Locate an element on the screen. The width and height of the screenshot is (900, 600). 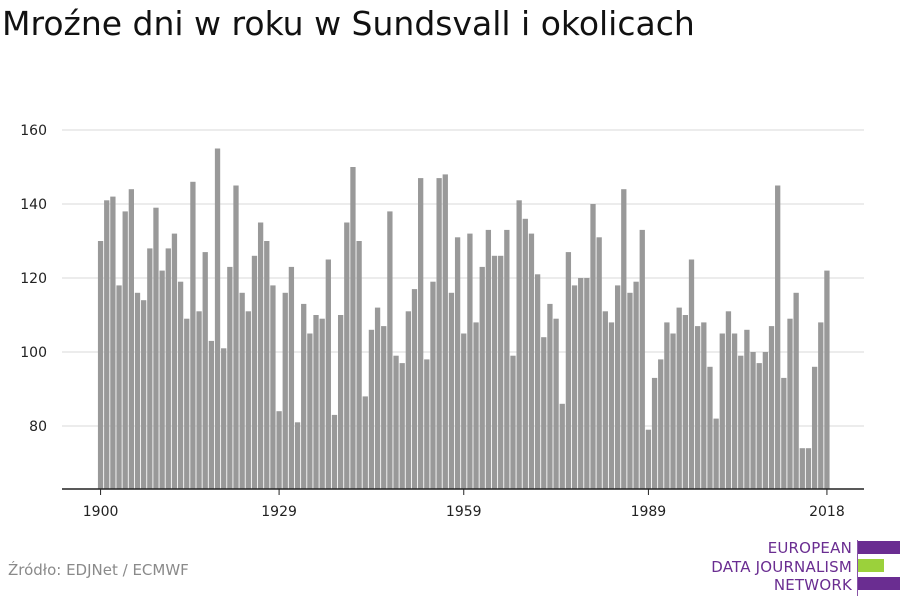
logo-text-line-1: EUROPEAN is located at coordinates (809, 548).